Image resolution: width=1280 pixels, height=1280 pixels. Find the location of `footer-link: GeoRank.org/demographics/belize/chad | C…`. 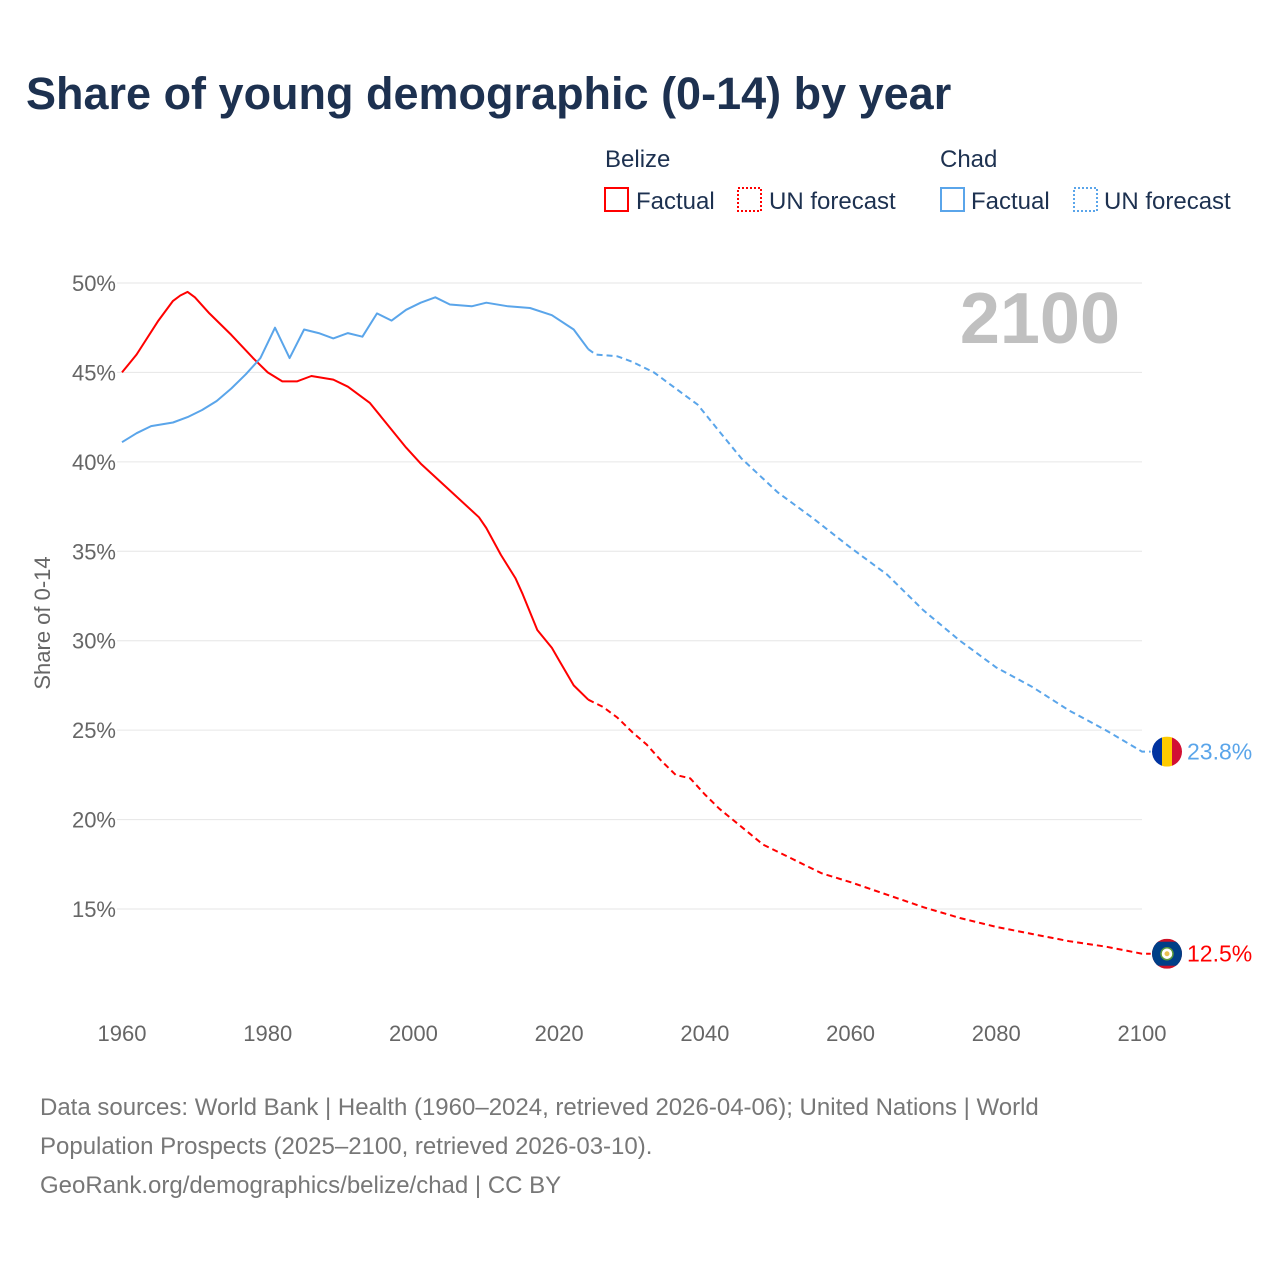

footer-link: GeoRank.org/demographics/belize/chad | C… is located at coordinates (301, 1185).